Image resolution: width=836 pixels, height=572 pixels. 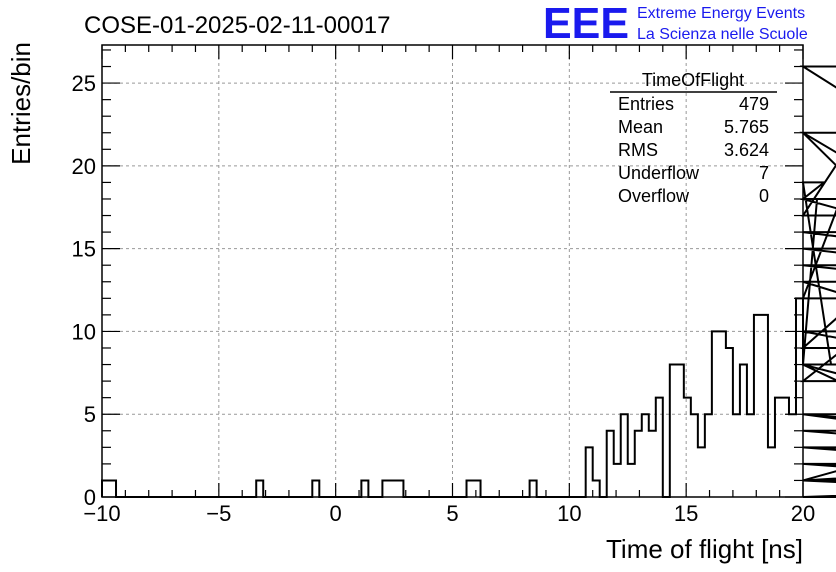 I want to click on x-tick-label: 0, so click(x=336, y=513).